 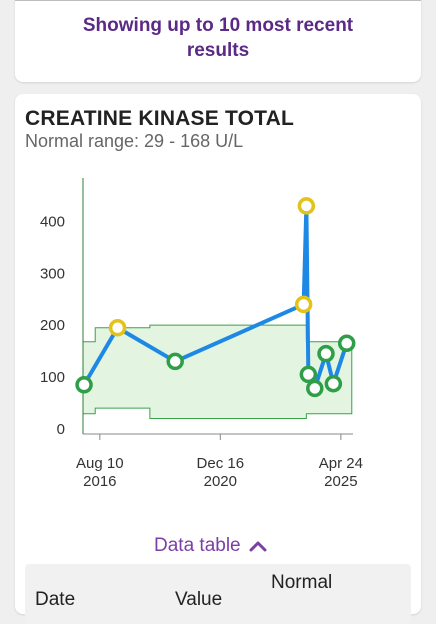 I want to click on x-tick-label: 2016, so click(x=99, y=481).